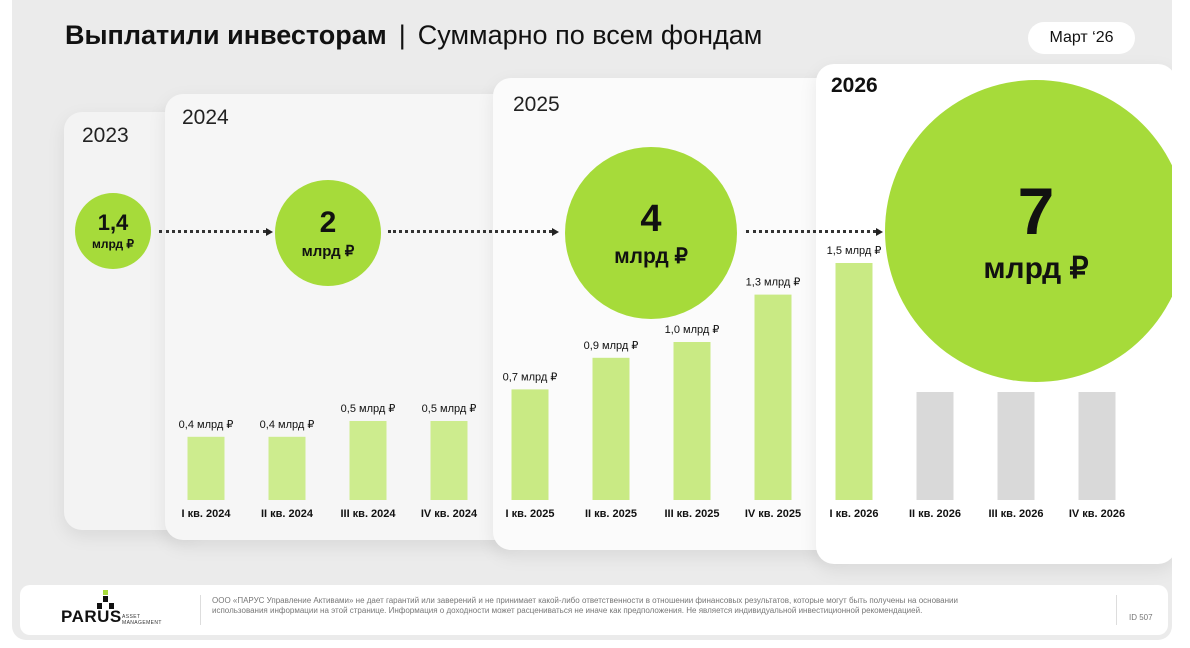  I want to click on bar-value-label-2: 0,4 млрд ₽, so click(287, 425).